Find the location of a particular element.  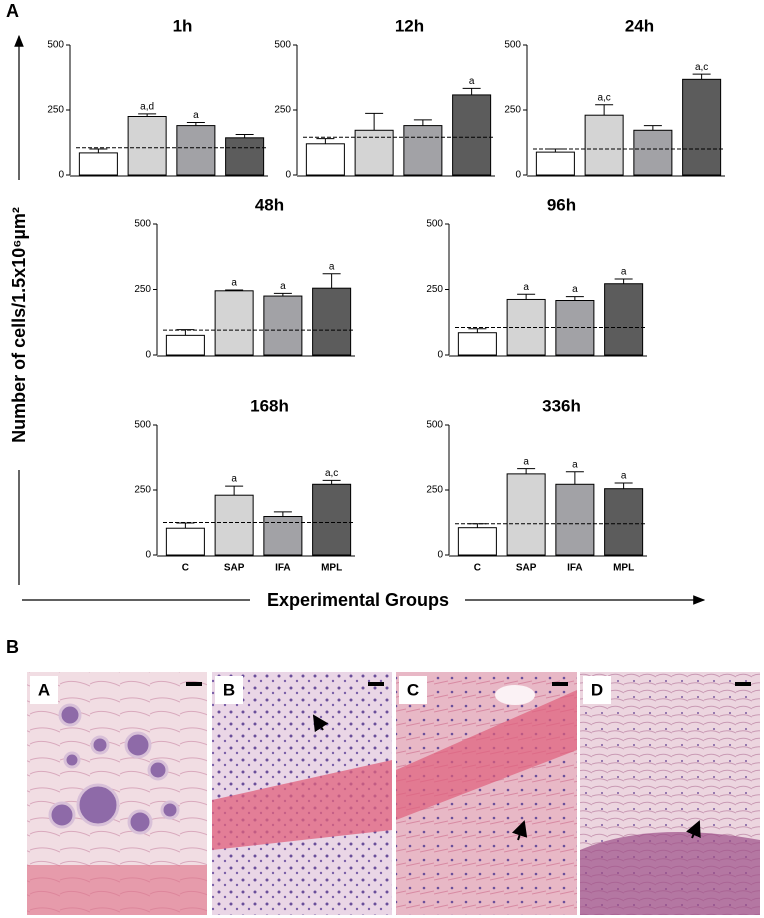

x-axis-label: Experimental Groups is located at coordinates (358, 600).